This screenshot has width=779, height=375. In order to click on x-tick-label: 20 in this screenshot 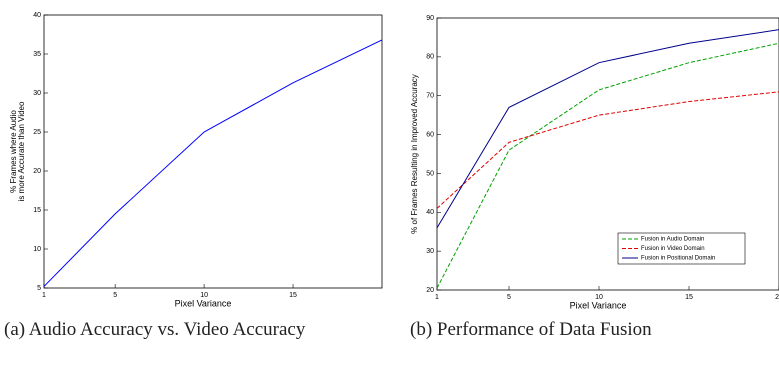, I will do `click(777, 297)`.